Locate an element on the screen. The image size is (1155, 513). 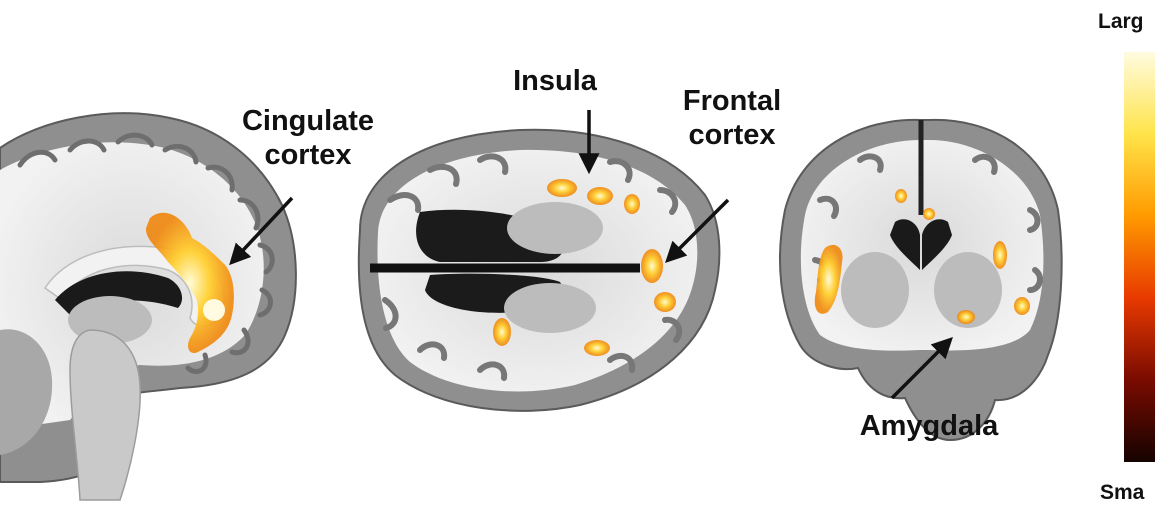
cerebellum is located at coordinates (26, 392).